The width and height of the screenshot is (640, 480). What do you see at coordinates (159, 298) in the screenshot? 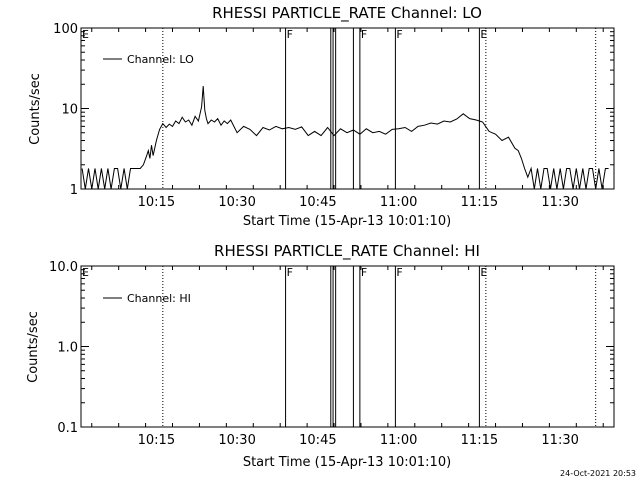
I see `legend-label-hi: Channel: HI` at bounding box center [159, 298].